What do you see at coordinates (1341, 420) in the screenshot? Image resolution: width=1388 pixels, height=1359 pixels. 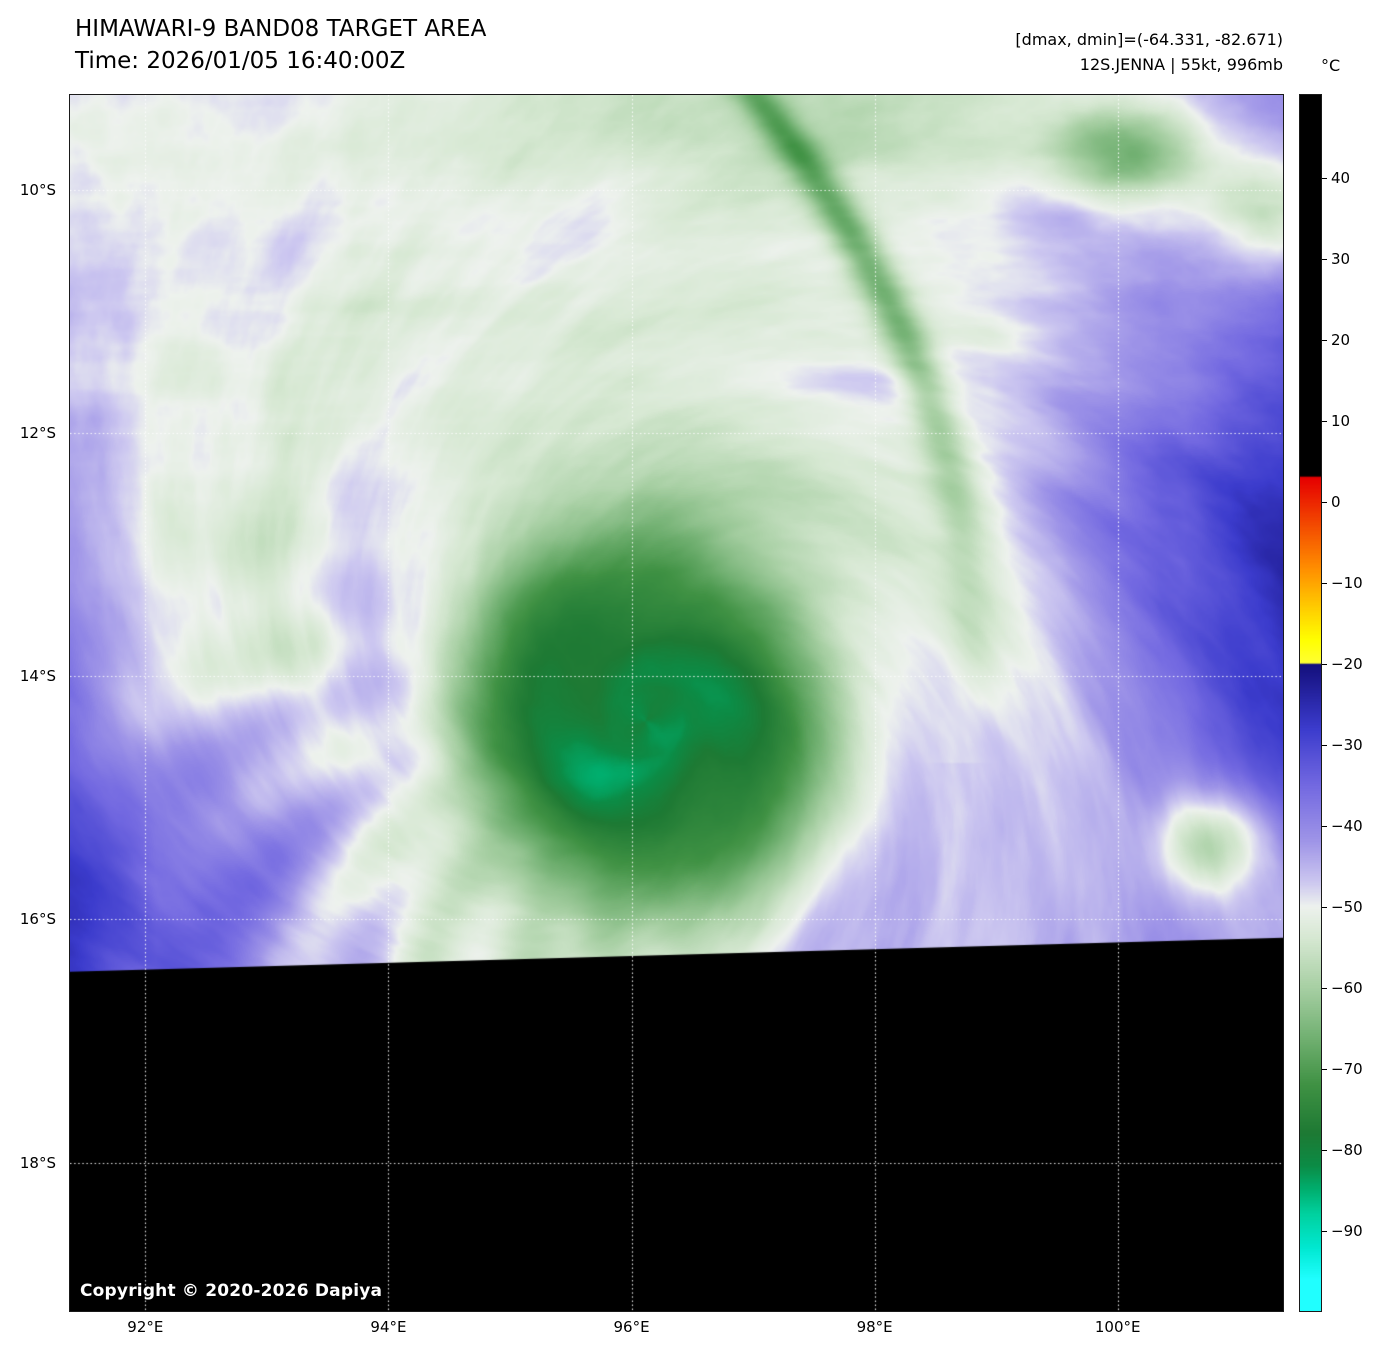 I see `colorbar-tick-label: 10` at bounding box center [1341, 420].